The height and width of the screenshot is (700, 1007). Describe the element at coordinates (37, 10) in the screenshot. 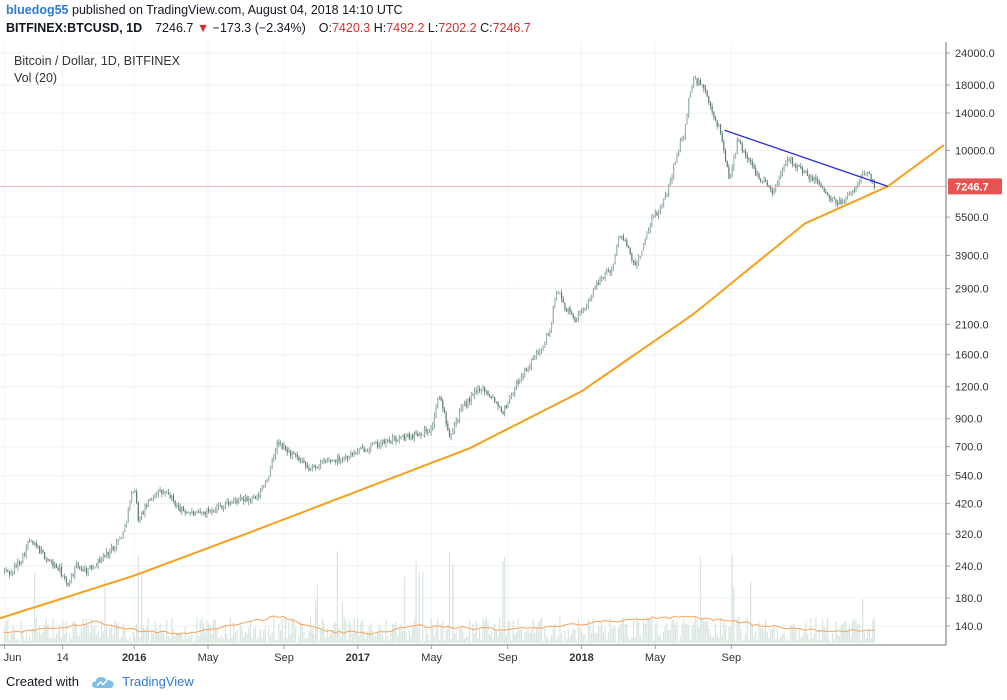

I see `author-username: bluedog55` at that location.